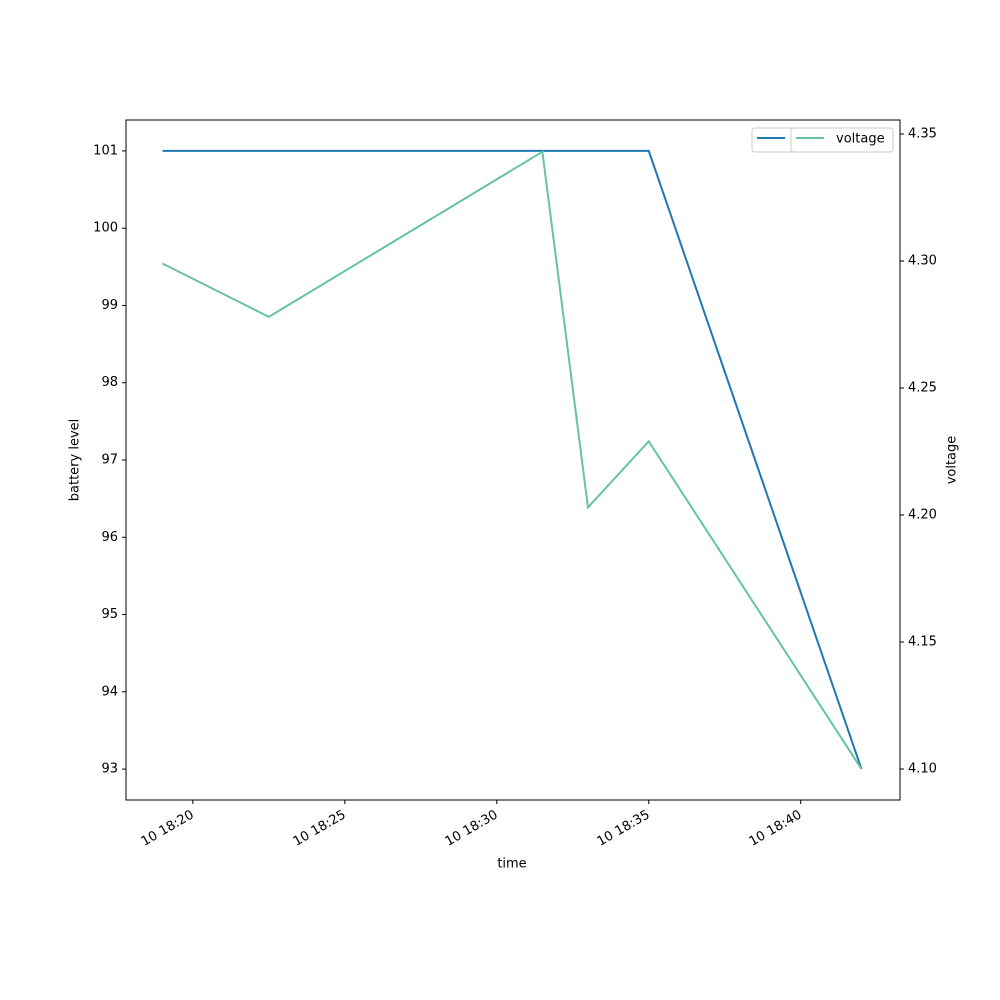 This screenshot has height=1000, width=1000. What do you see at coordinates (952, 460) in the screenshot?
I see `y2-axis-label: voltage` at bounding box center [952, 460].